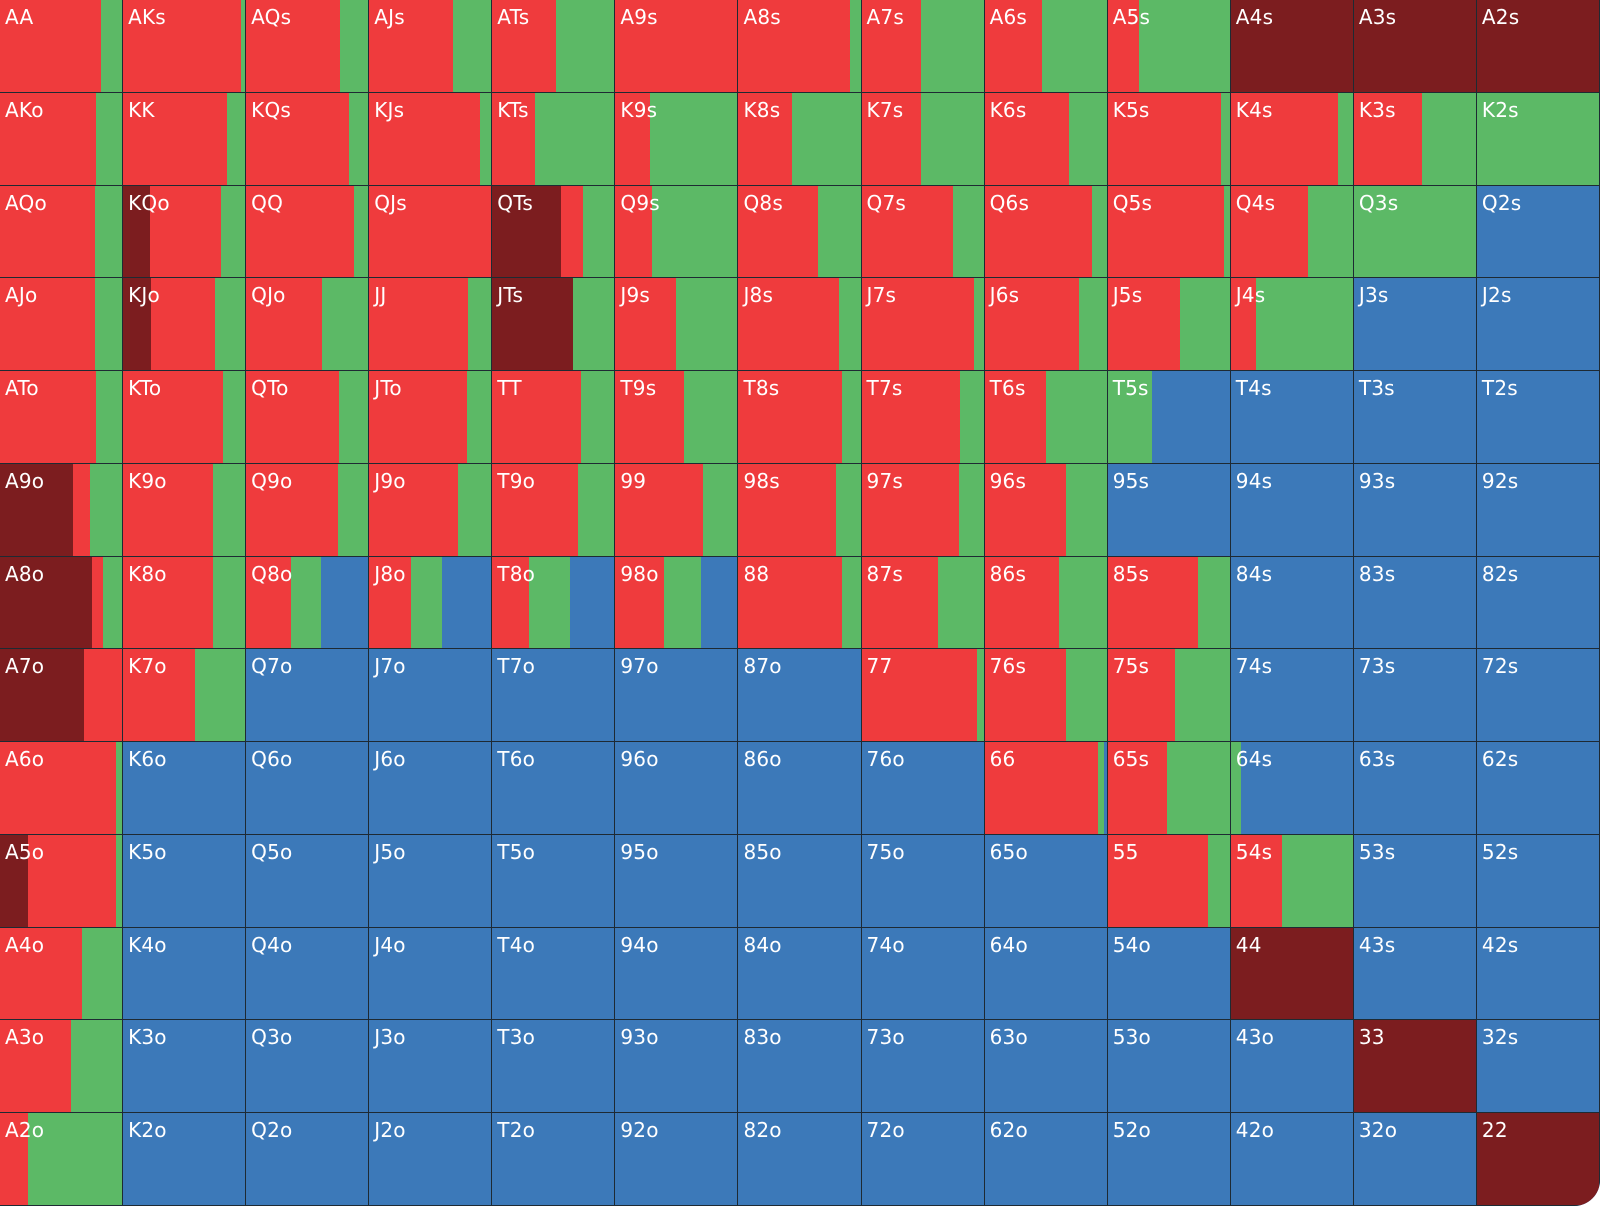 The height and width of the screenshot is (1206, 1600). I want to click on hand-cell-qq: QQ, so click(308, 232).